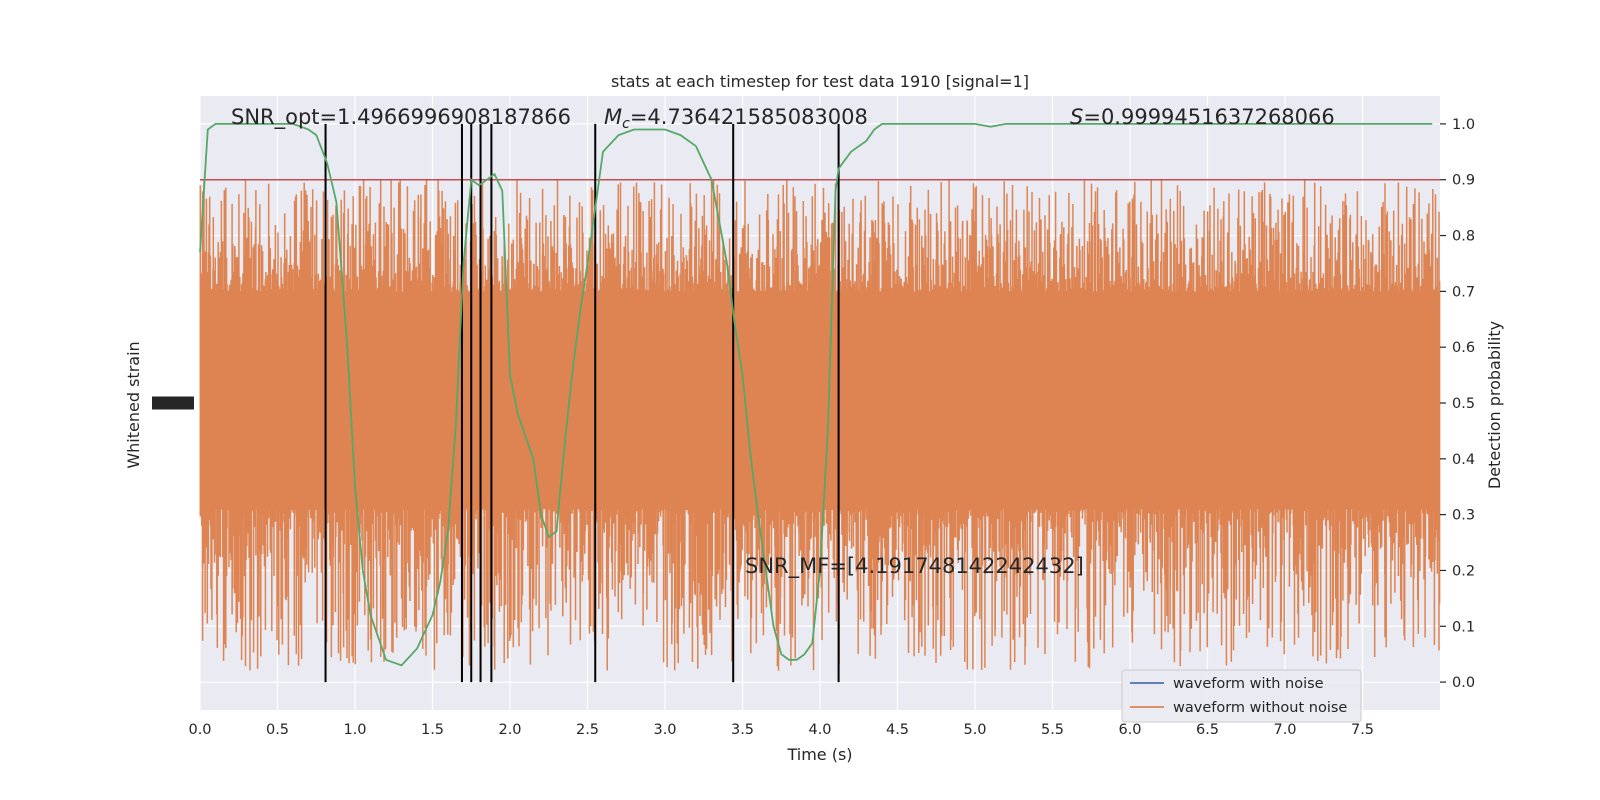 Image resolution: width=1600 pixels, height=800 pixels. I want to click on x-tick-label-12: 6.0, so click(1129, 730).